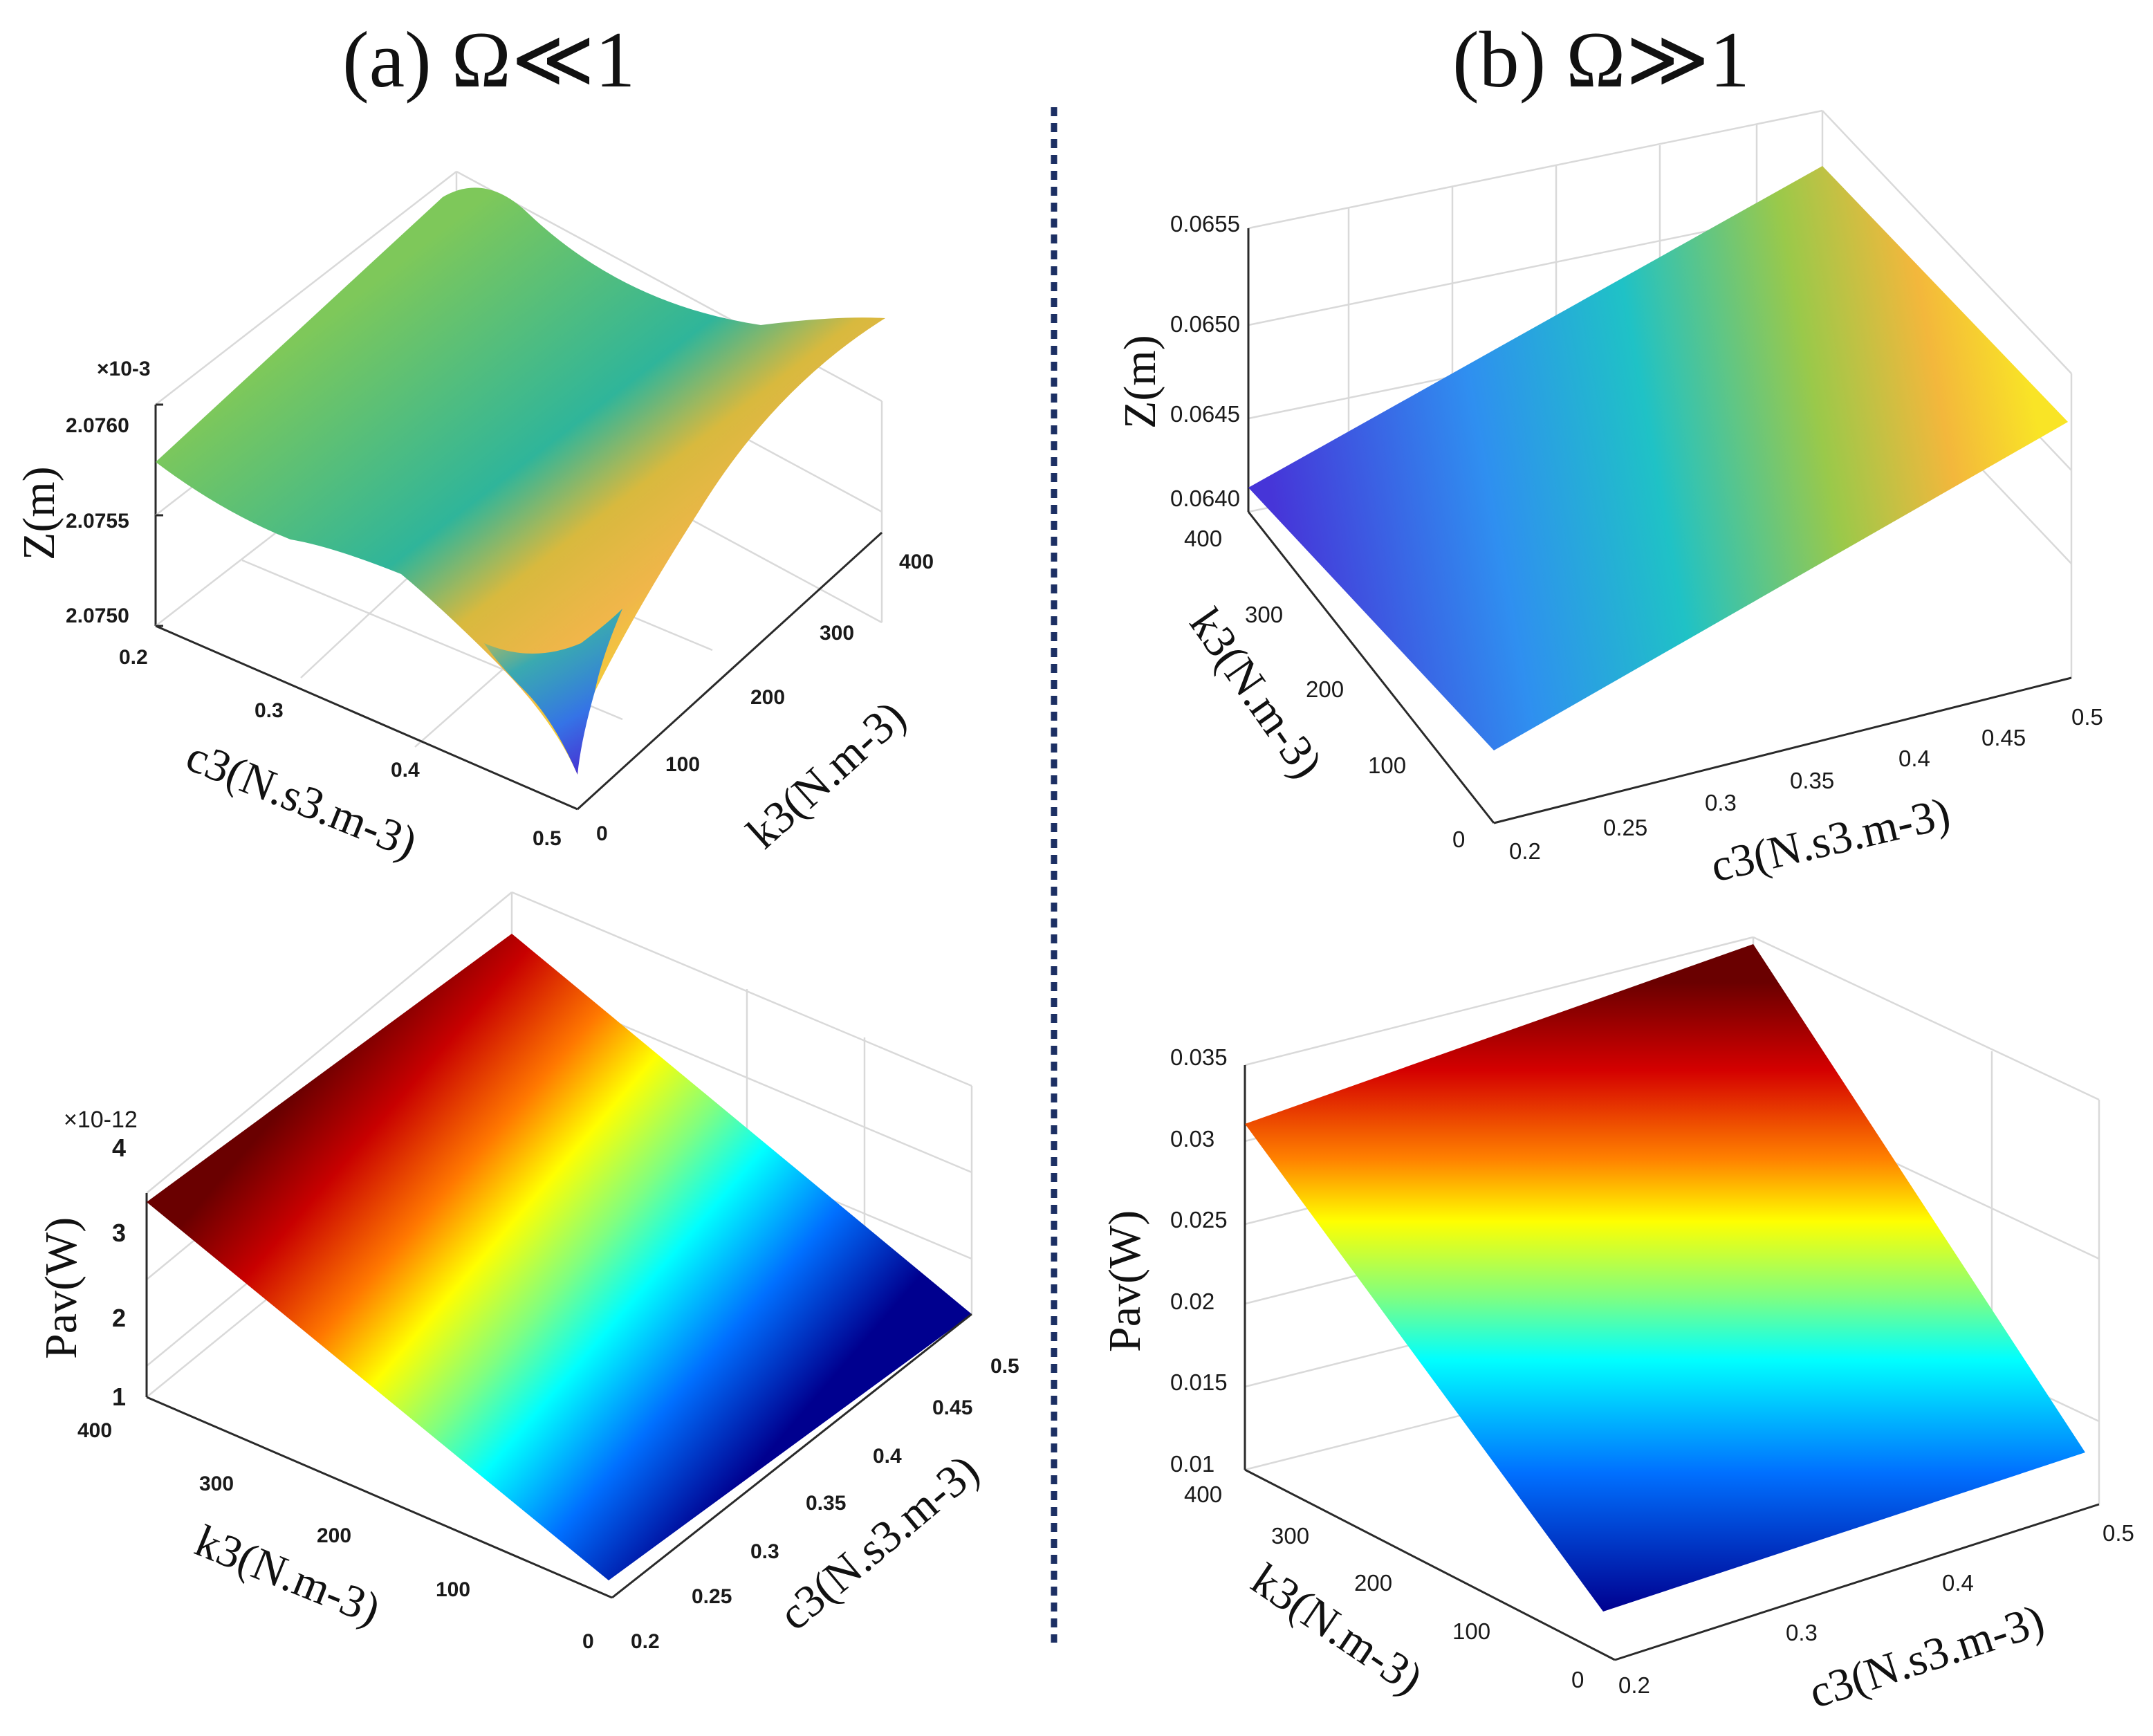 The width and height of the screenshot is (2153, 1736). What do you see at coordinates (488, 60) in the screenshot?
I see `panel-a-title: (a) Ω≪1` at bounding box center [488, 60].